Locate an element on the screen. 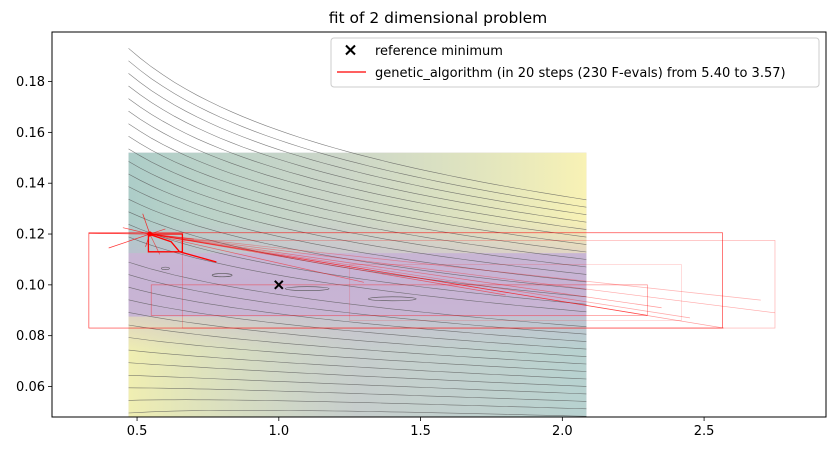  x-tick-label: 2.5 is located at coordinates (704, 431).